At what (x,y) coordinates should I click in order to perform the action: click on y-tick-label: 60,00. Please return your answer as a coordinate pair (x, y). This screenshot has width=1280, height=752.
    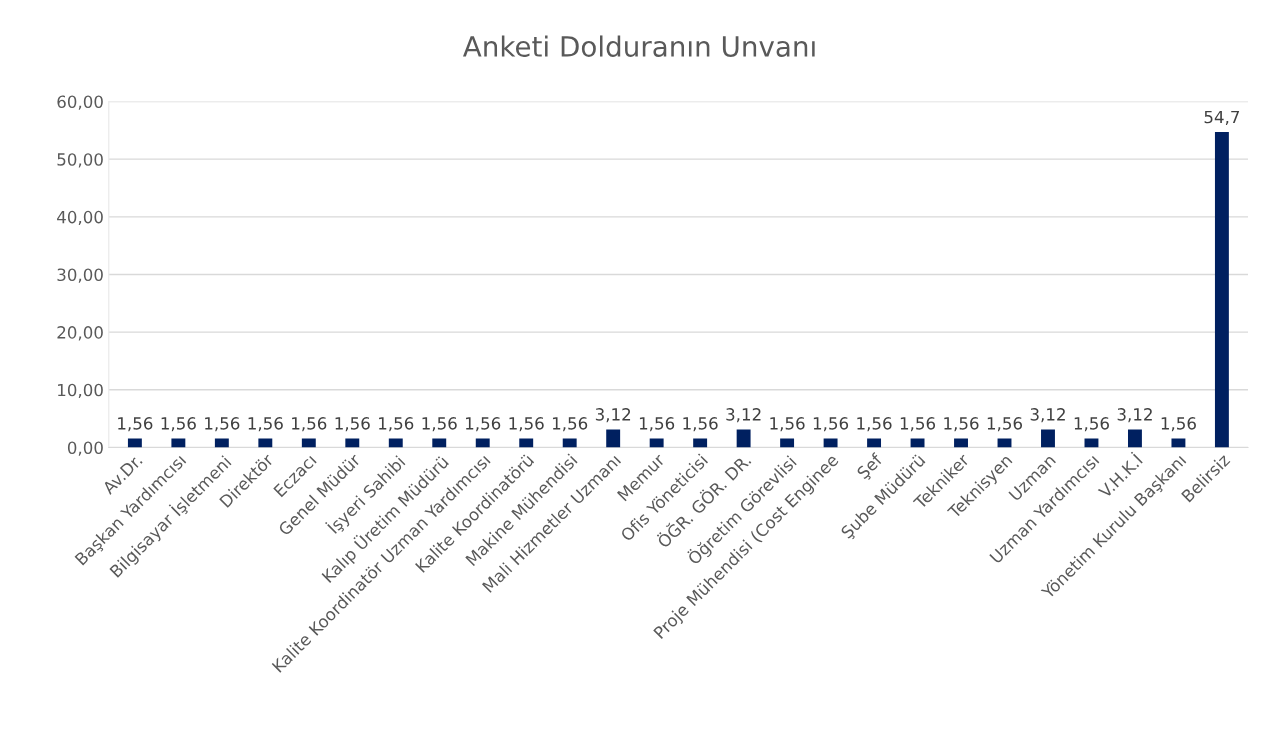
    Looking at the image, I should click on (80, 102).